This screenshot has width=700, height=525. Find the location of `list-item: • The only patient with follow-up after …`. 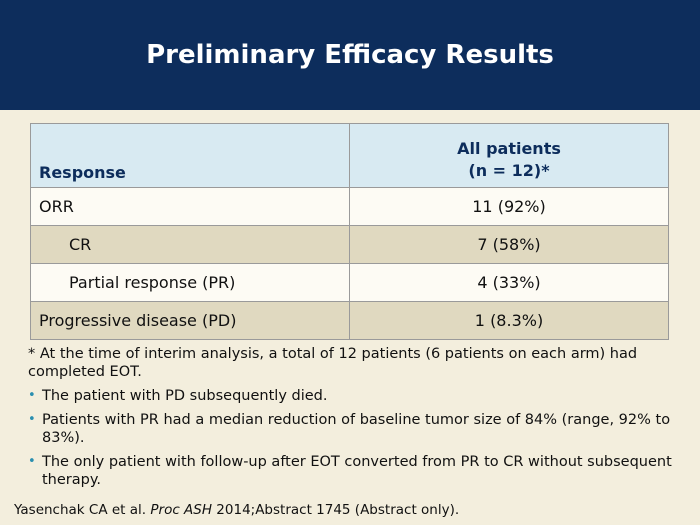

list-item: • The only patient with follow-up after … is located at coordinates (353, 471).